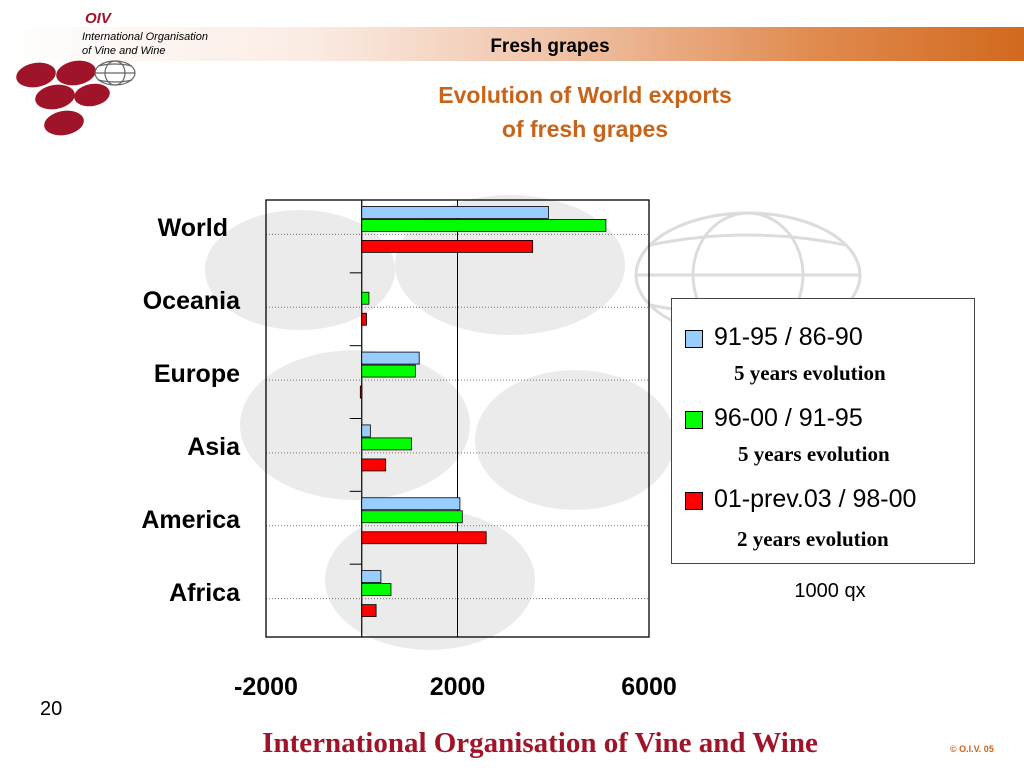 The height and width of the screenshot is (768, 1024). What do you see at coordinates (204, 592) in the screenshot?
I see `category-label-africa: Africa` at bounding box center [204, 592].